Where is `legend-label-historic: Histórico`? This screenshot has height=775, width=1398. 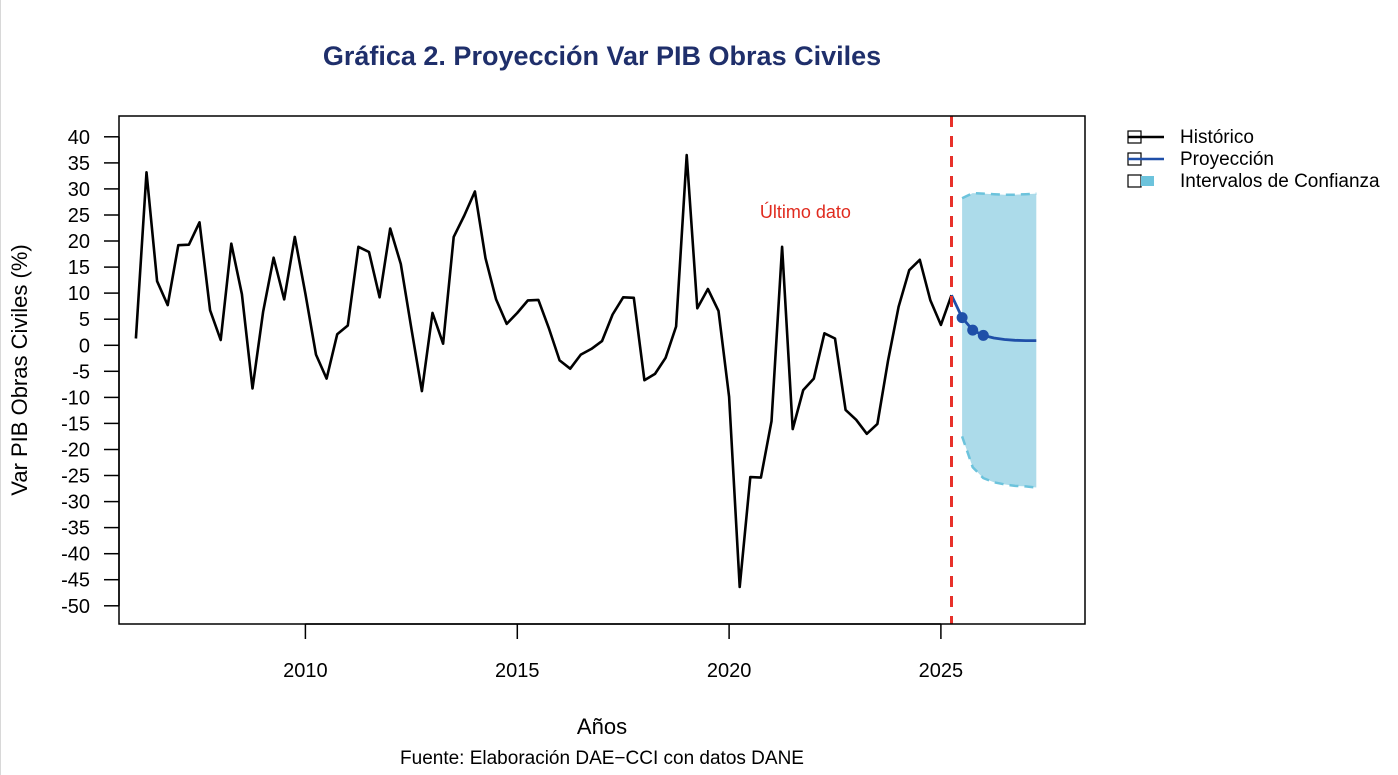
legend-label-historic: Histórico is located at coordinates (1217, 137).